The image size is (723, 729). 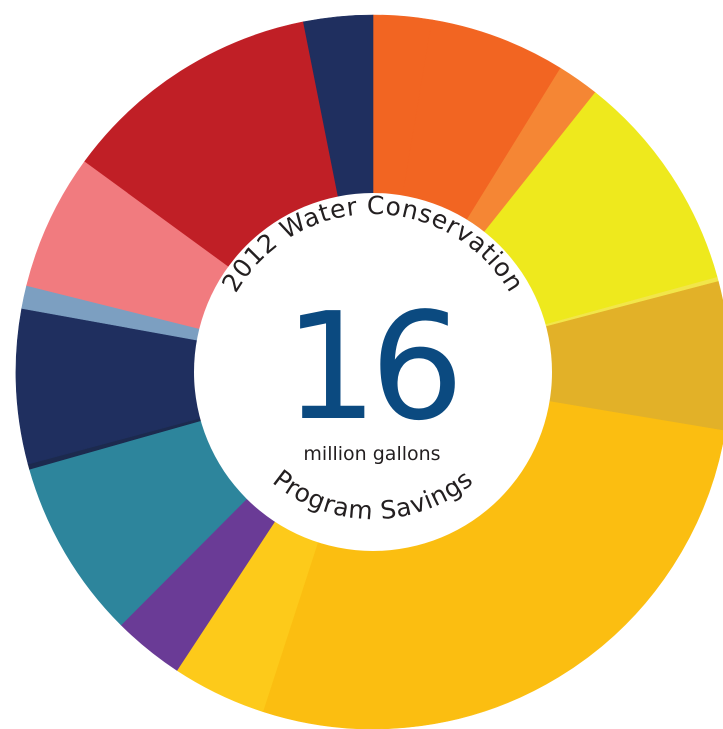 I want to click on center-value: 16, so click(x=370, y=367).